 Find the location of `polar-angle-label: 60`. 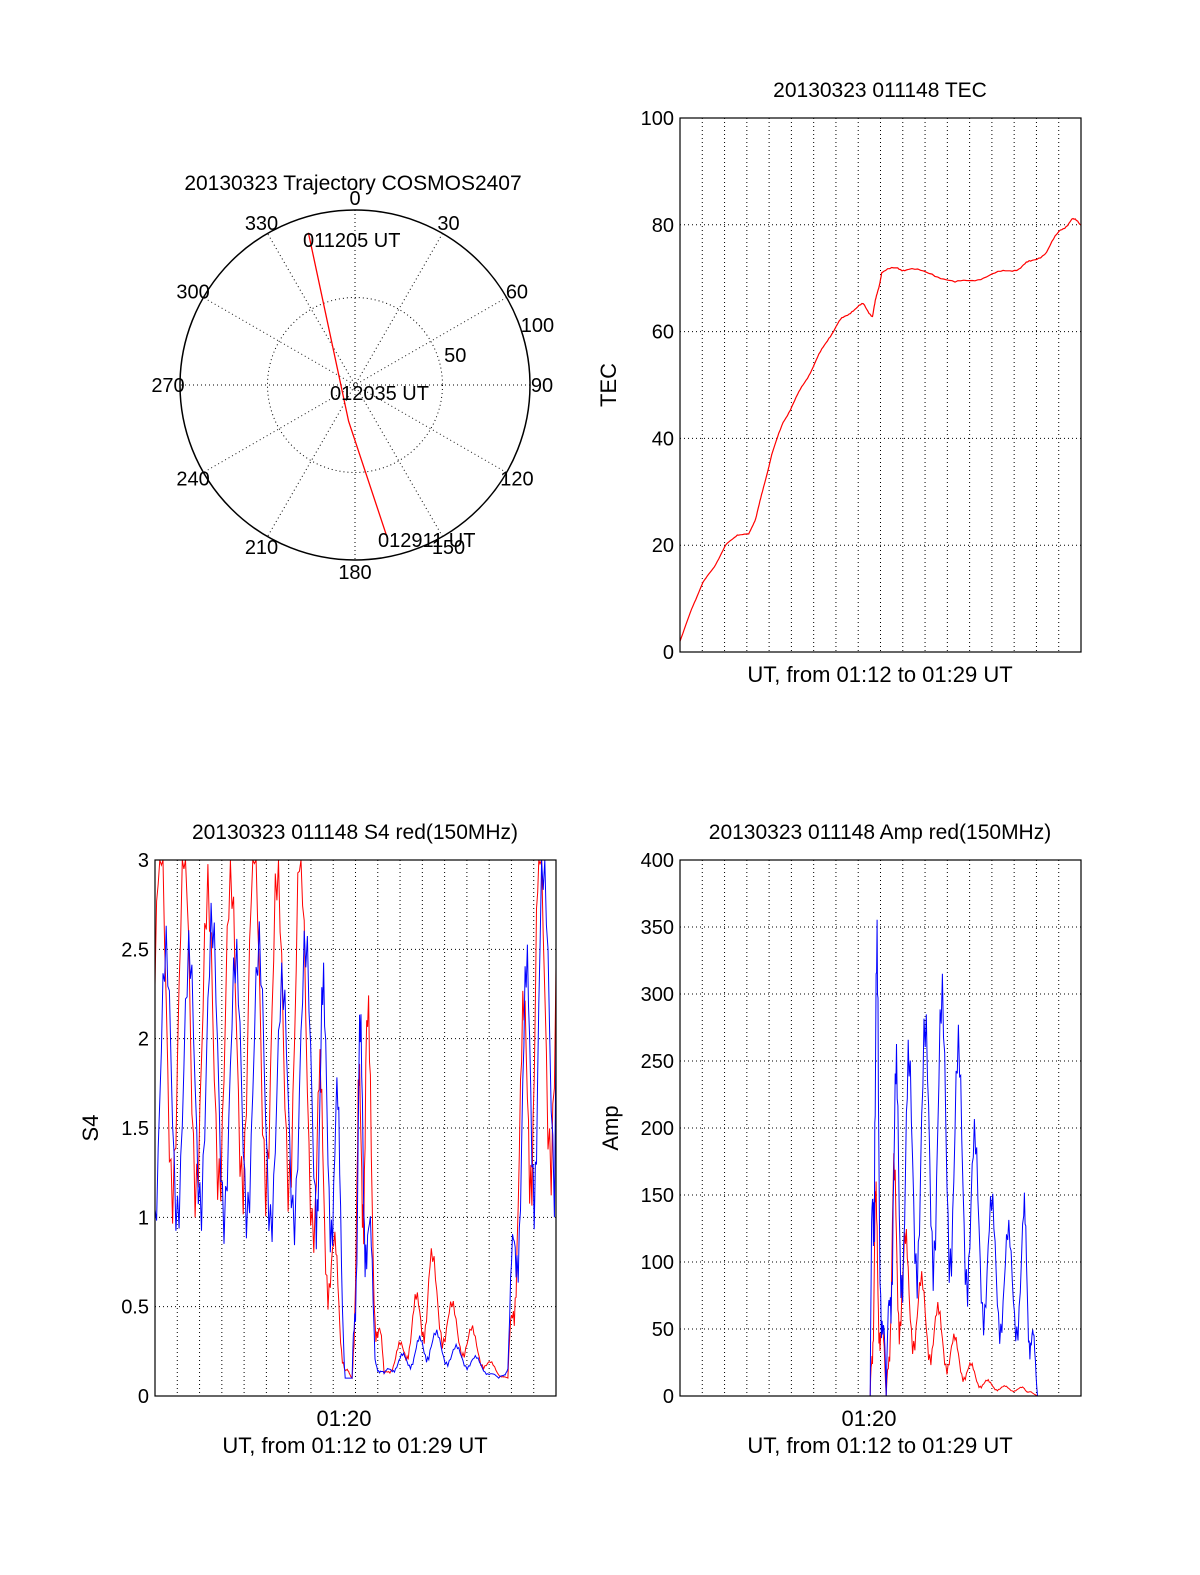

polar-angle-label: 60 is located at coordinates (517, 293).